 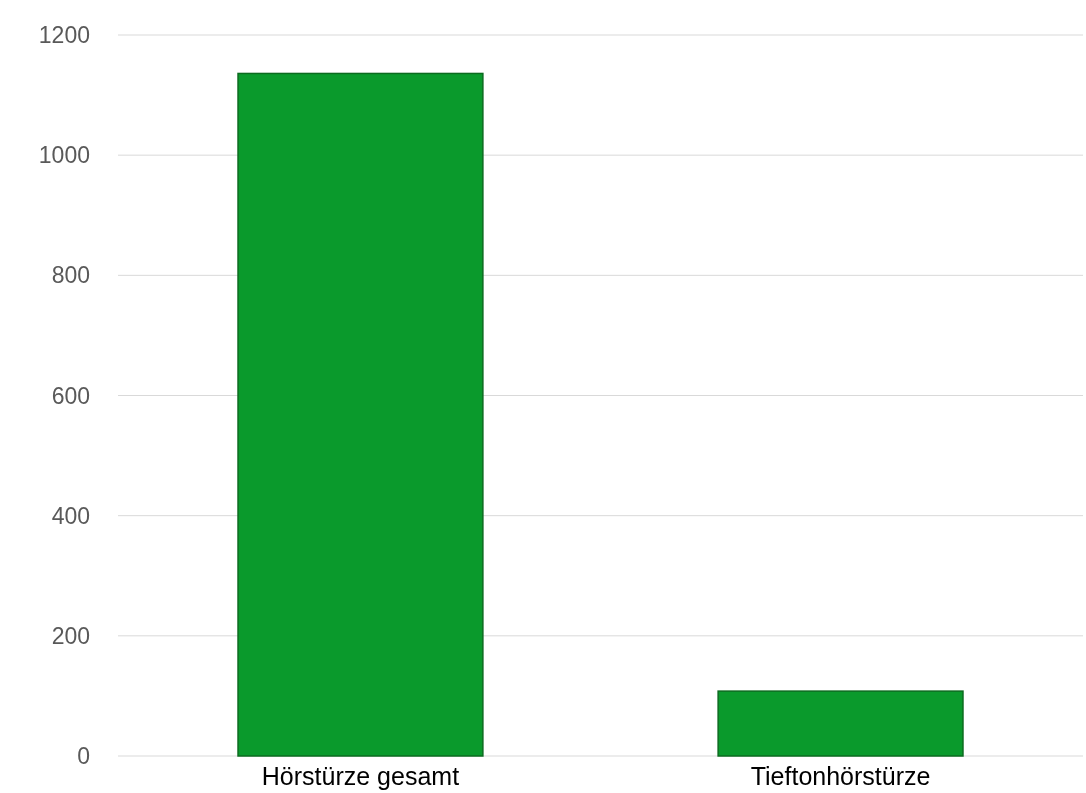 I want to click on y-tick-label: 400, so click(x=70, y=515).